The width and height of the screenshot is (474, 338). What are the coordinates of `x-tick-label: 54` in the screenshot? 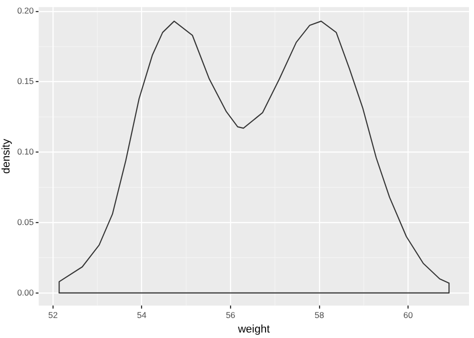 It's located at (142, 315).